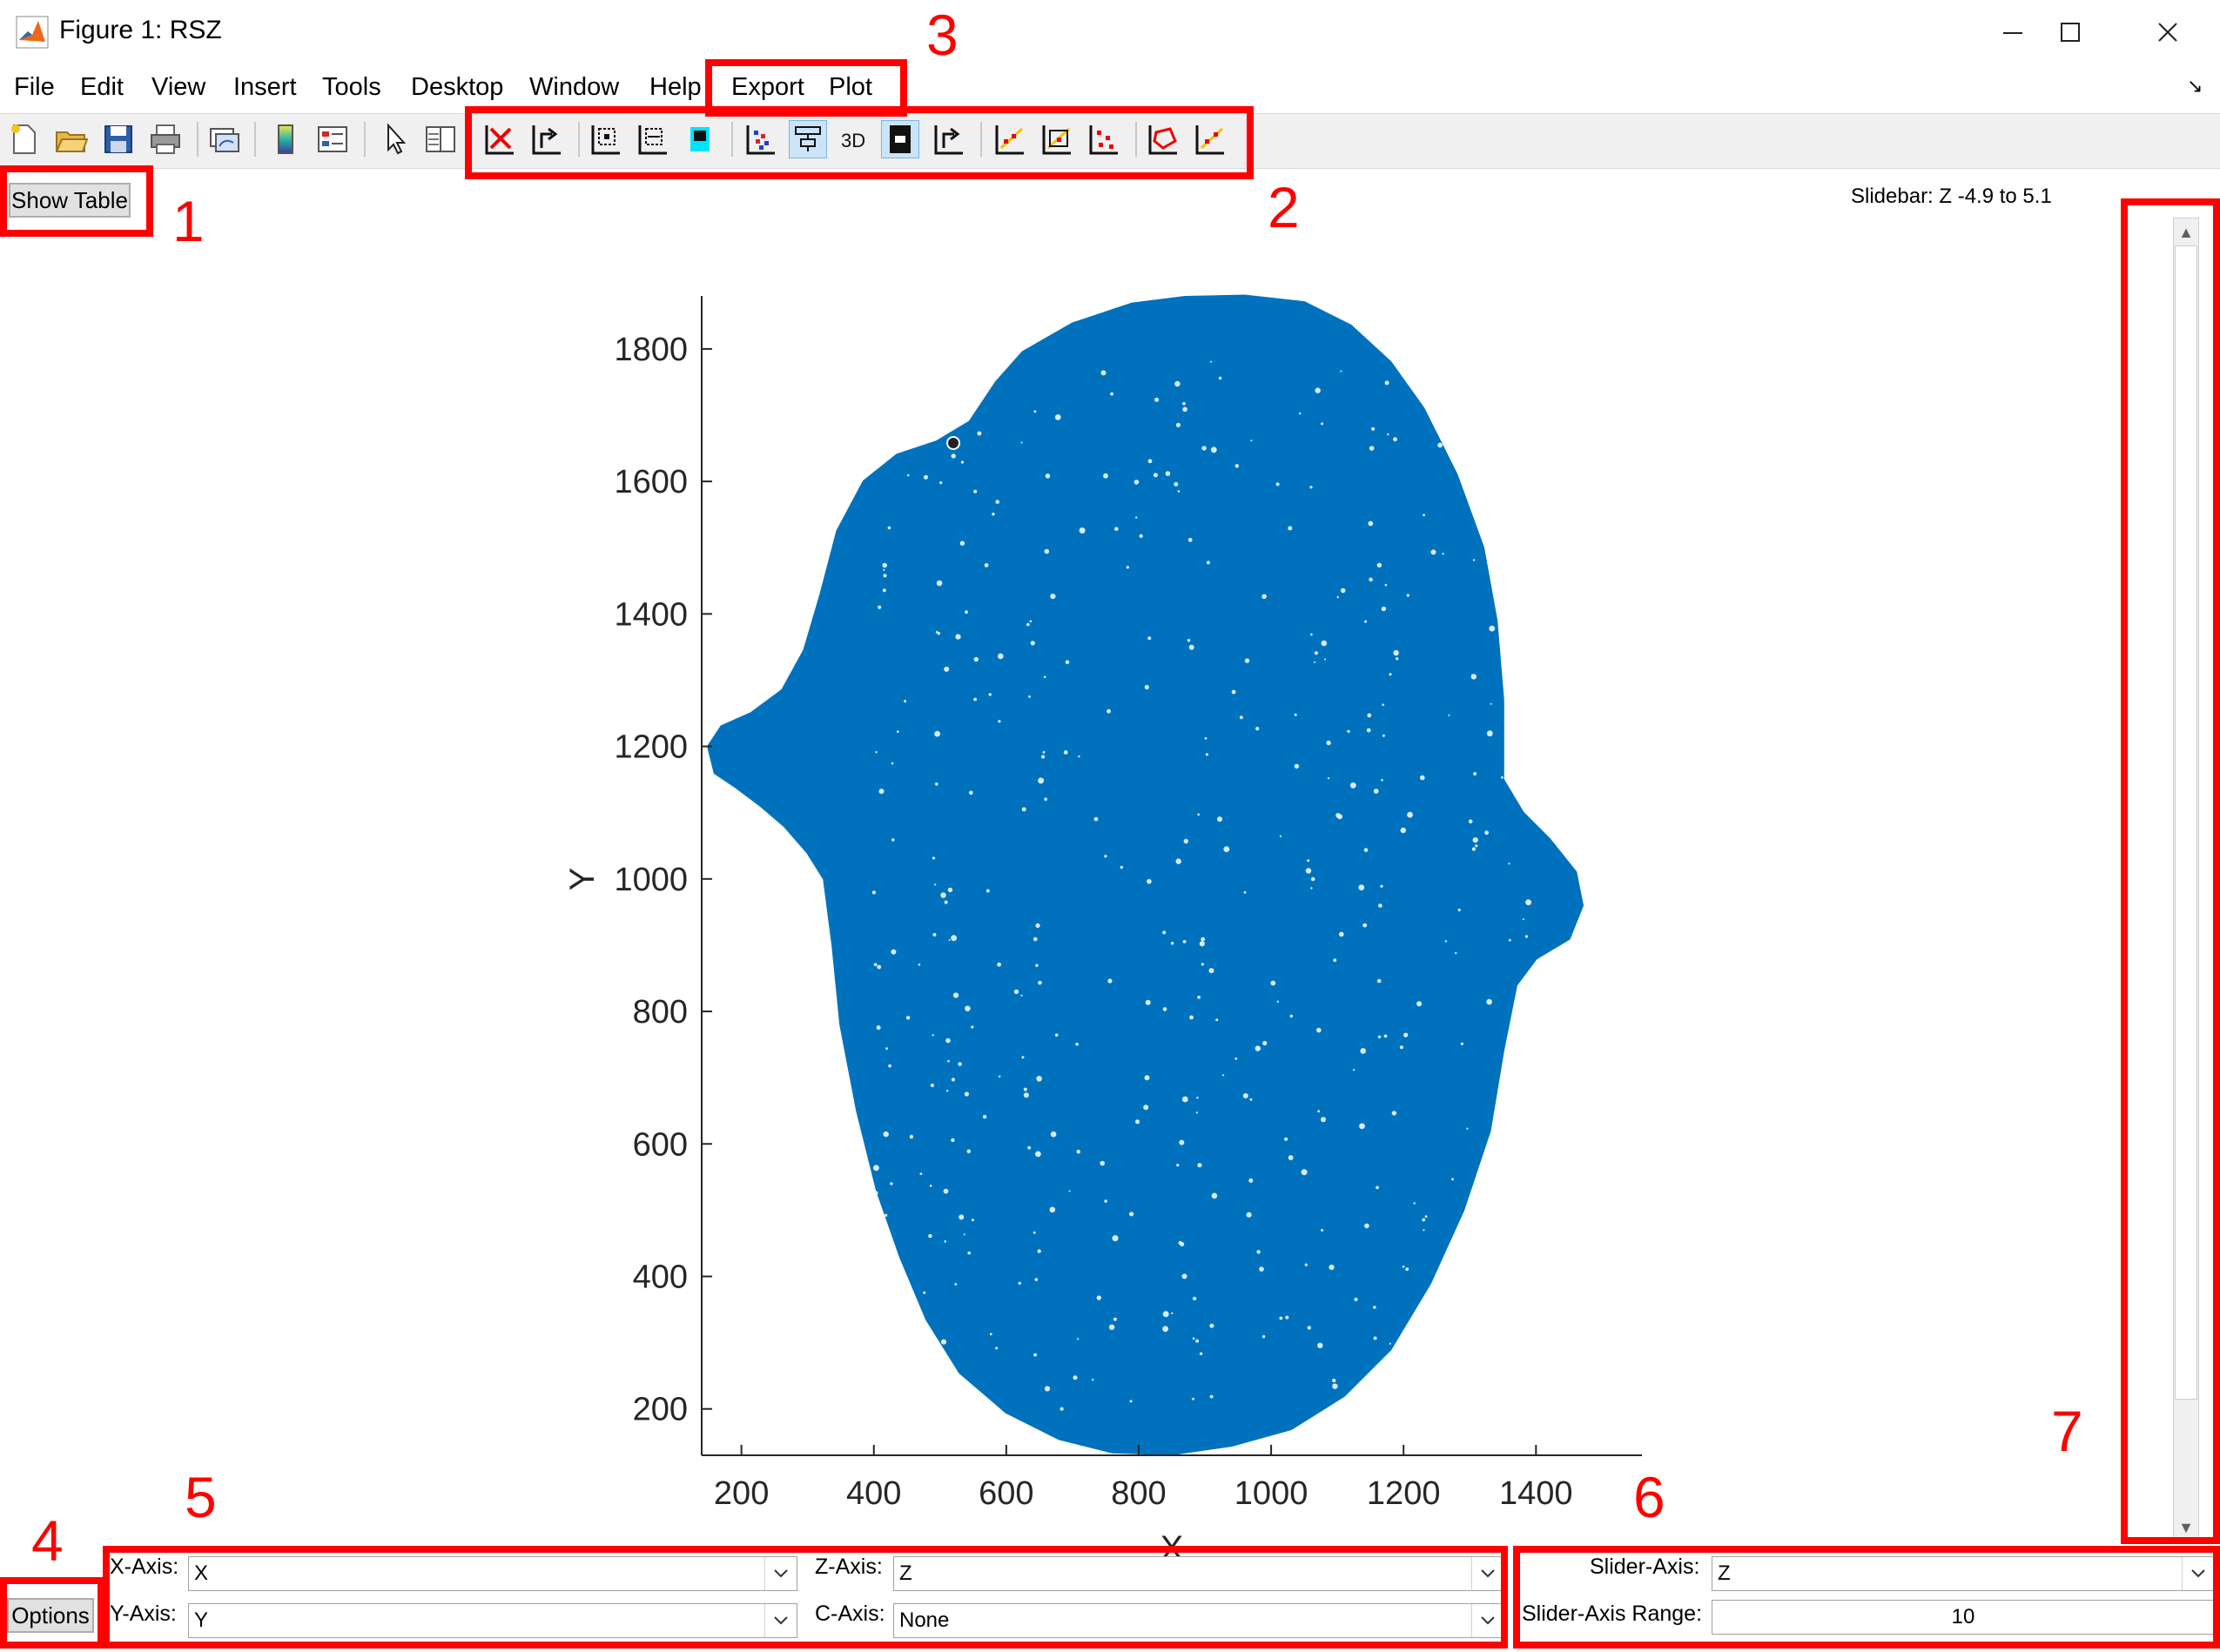  What do you see at coordinates (700, 139) in the screenshot?
I see `color-toggle-icon` at bounding box center [700, 139].